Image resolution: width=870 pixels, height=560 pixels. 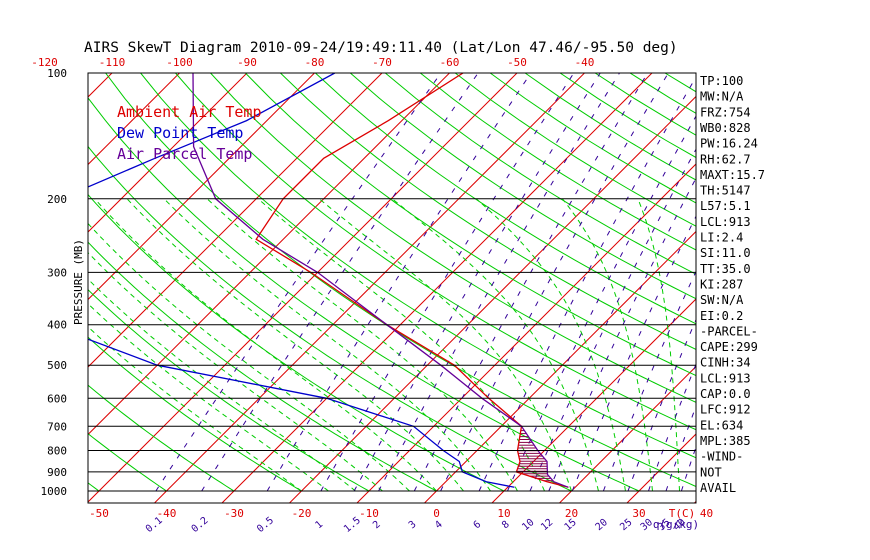 What do you see at coordinates (57, 272) in the screenshot?
I see `pressure-tick-label: 300` at bounding box center [57, 272].